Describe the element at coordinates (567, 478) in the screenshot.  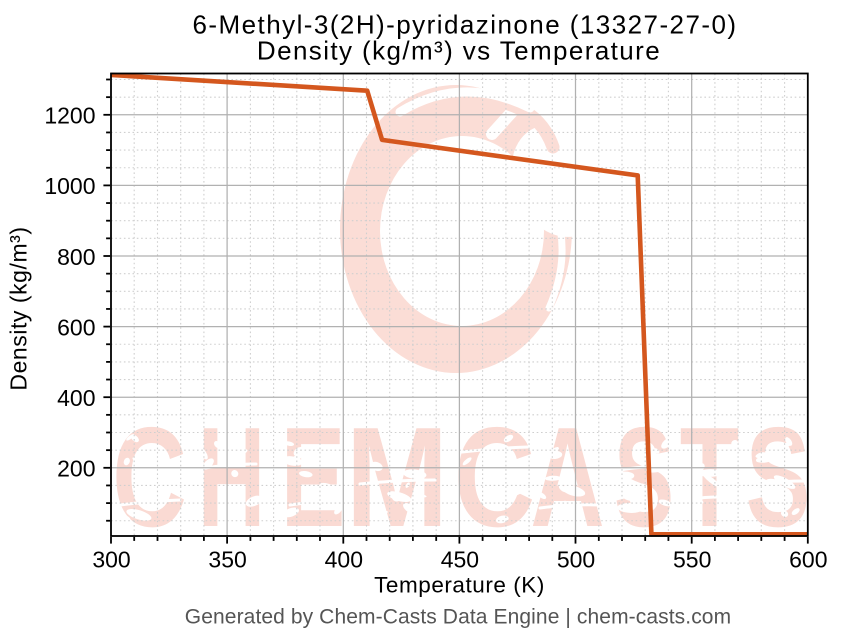
I see `svg-text: A` at that location.